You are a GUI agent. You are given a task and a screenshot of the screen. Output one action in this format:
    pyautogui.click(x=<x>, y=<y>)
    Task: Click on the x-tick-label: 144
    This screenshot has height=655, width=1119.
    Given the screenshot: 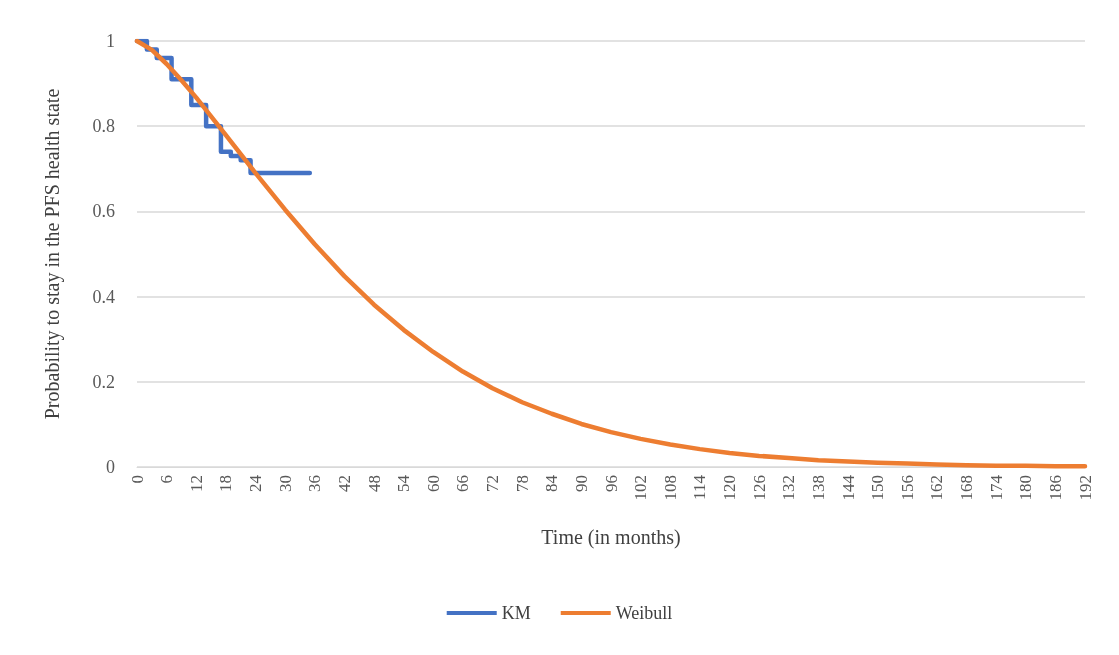 What is the action you would take?
    pyautogui.click(x=848, y=487)
    